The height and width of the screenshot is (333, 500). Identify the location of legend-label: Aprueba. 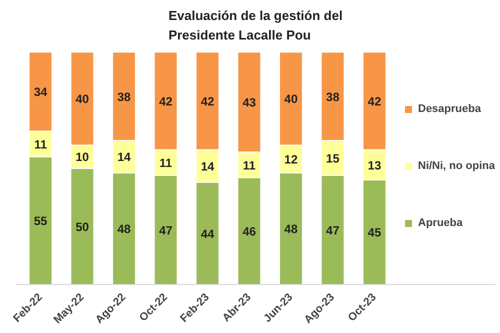
(440, 222).